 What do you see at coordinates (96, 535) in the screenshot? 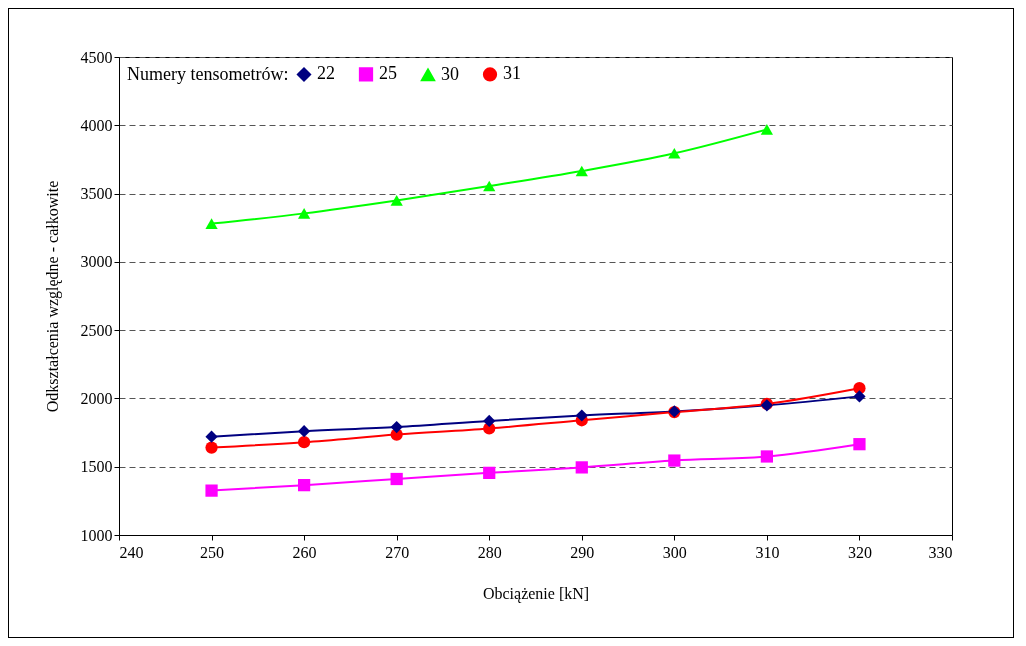
I see `y-tick-label: 1000` at bounding box center [96, 535].